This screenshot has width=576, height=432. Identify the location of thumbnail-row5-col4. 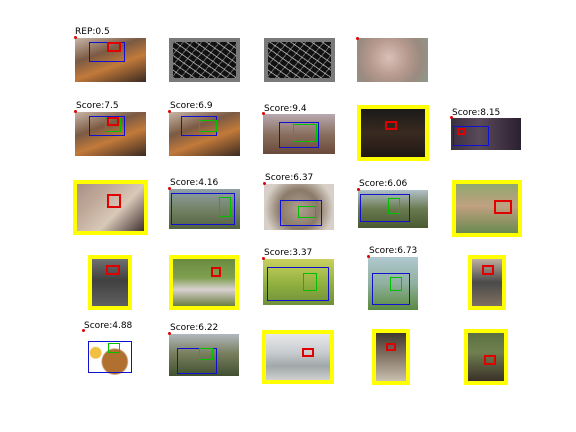
(391, 357).